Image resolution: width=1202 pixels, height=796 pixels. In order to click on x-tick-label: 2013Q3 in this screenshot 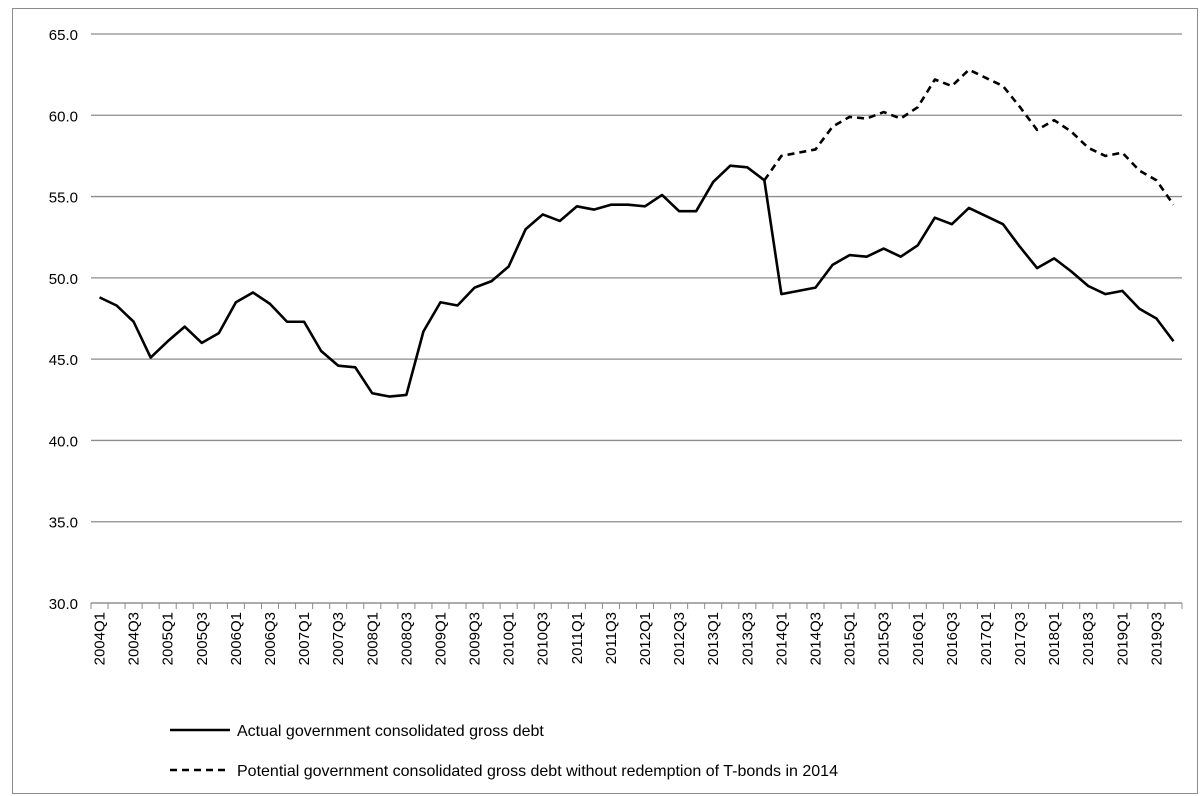, I will do `click(747, 638)`.